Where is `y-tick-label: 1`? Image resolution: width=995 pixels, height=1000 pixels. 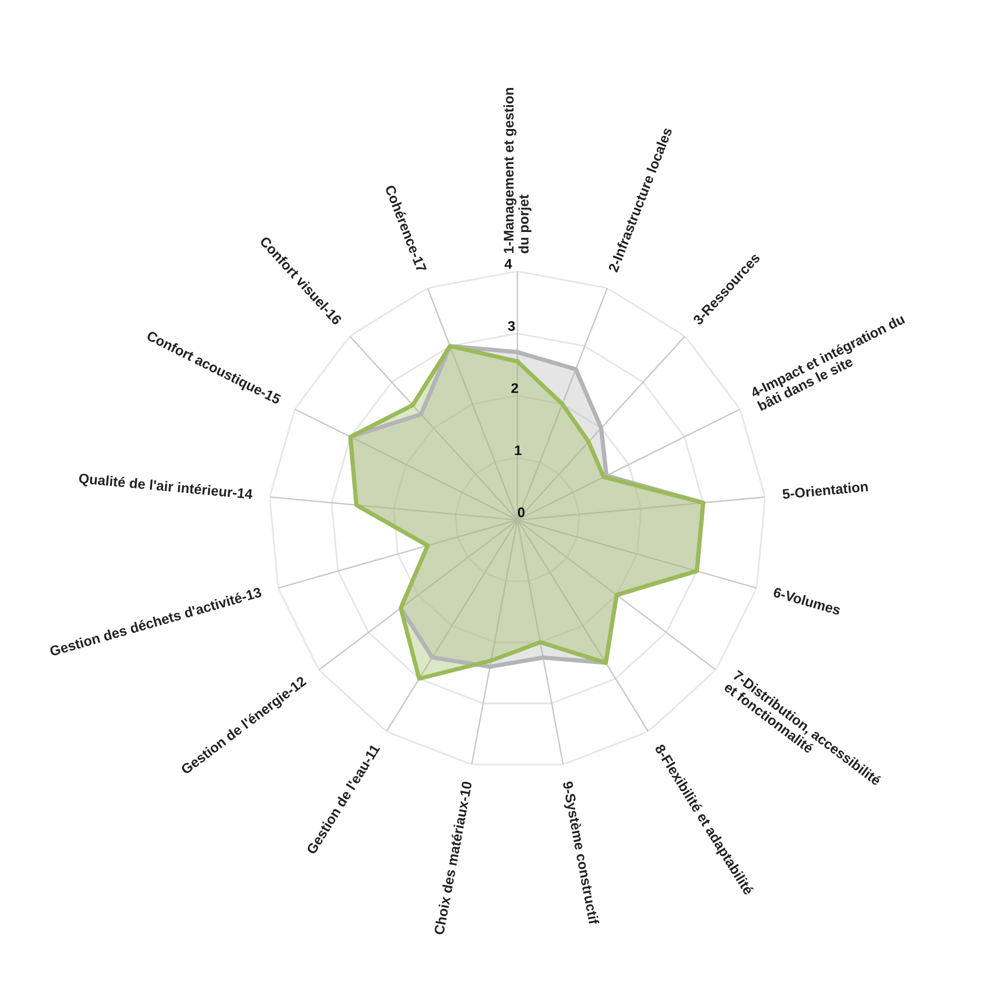 y-tick-label: 1 is located at coordinates (518, 450).